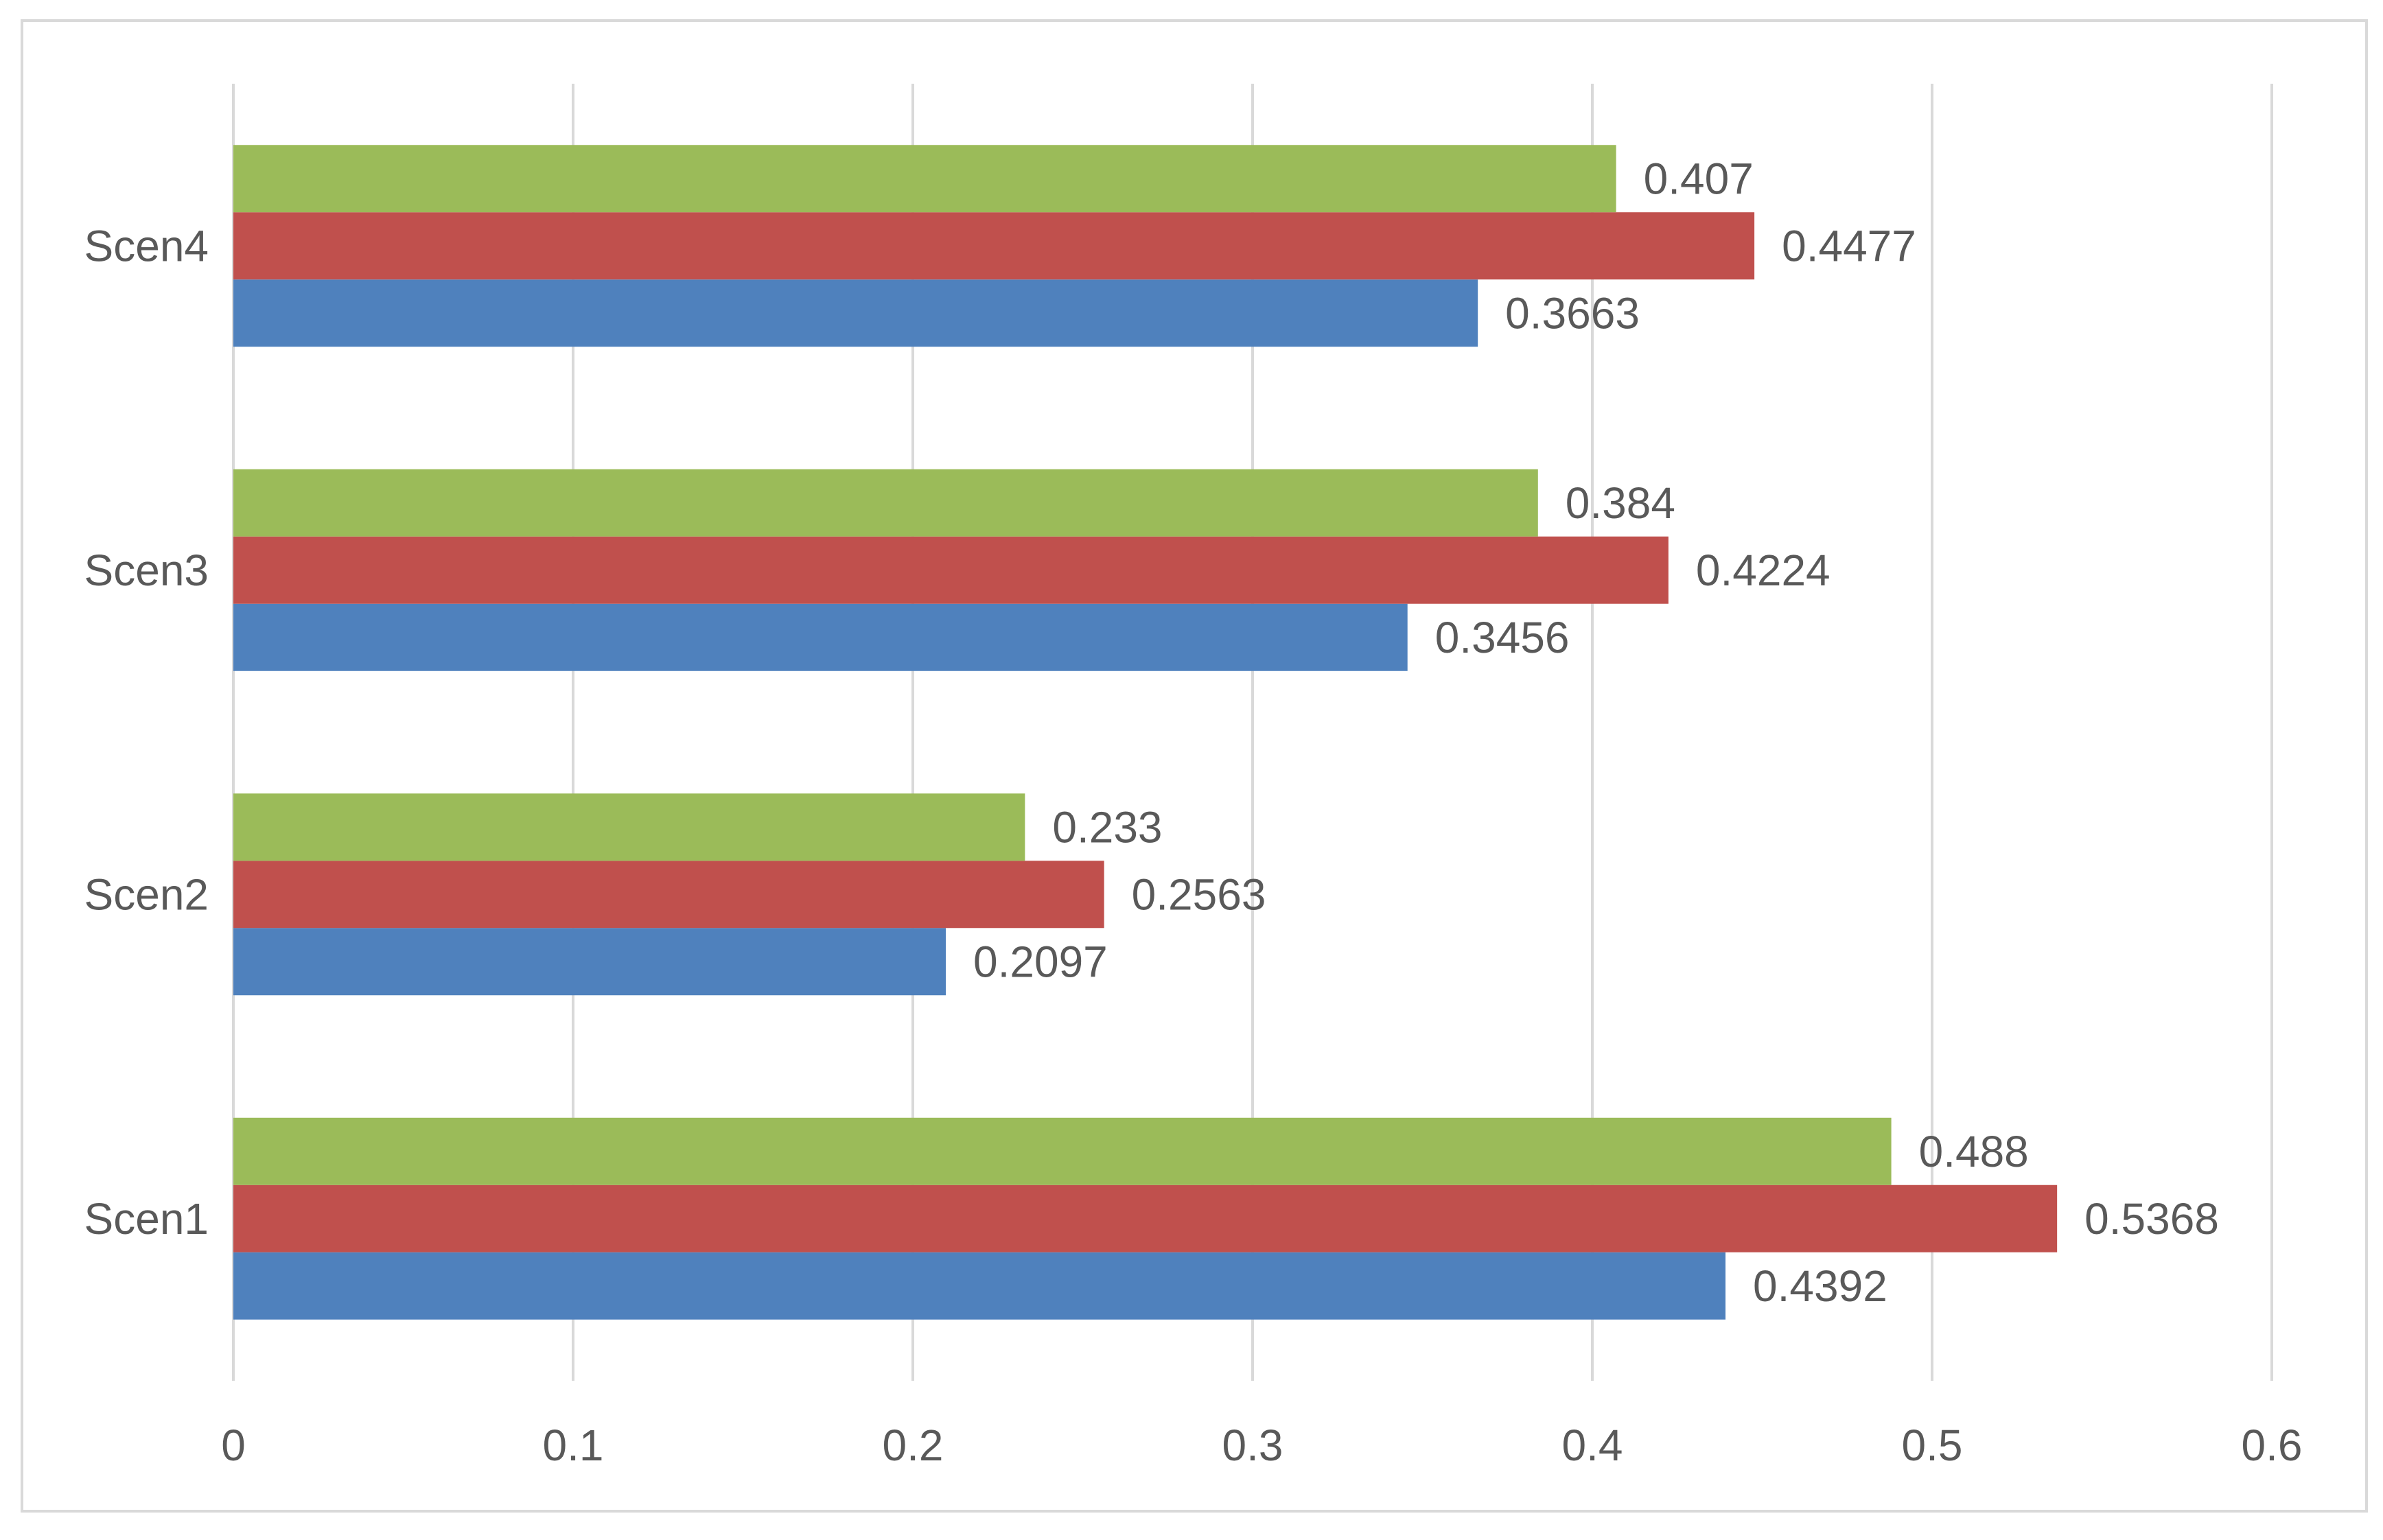 Image resolution: width=2383 pixels, height=1540 pixels. I want to click on data-label: 0.233, so click(1107, 827).